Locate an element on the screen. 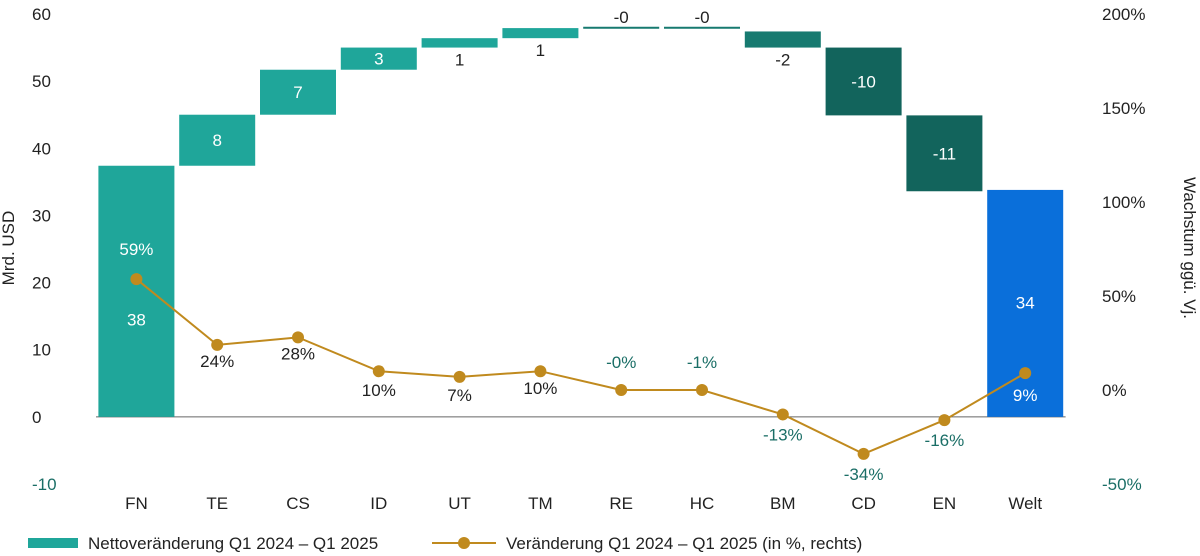 The height and width of the screenshot is (556, 1200). right-axis-title: Wachstum ggü. Vj. is located at coordinates (1189, 248).